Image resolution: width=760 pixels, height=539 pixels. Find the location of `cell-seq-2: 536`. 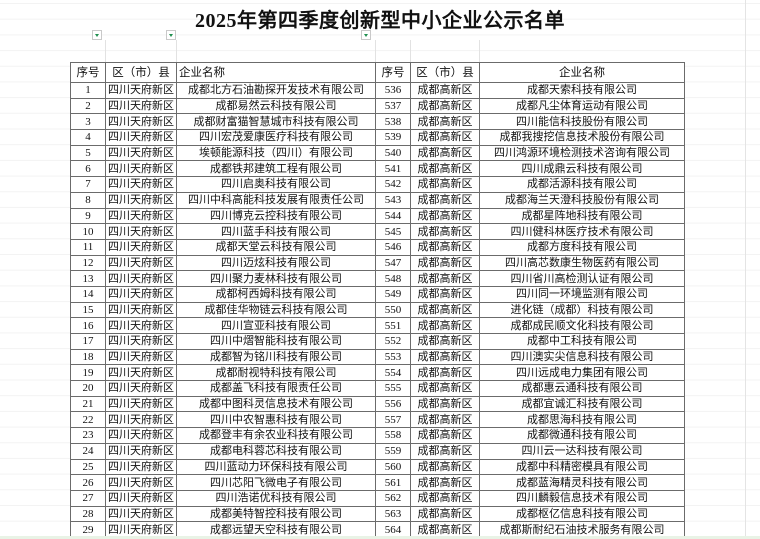

cell-seq-2: 536 is located at coordinates (393, 90).